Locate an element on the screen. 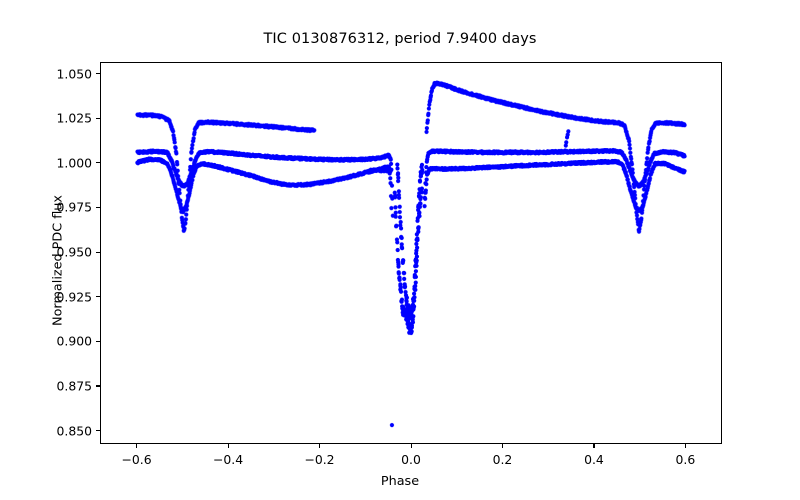 The height and width of the screenshot is (500, 800). x-tick-label: −0.4 is located at coordinates (228, 459).